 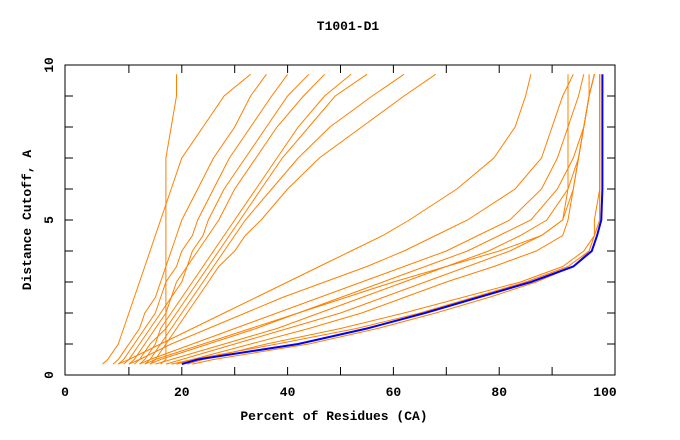 I want to click on x-axis-label: Percent of Residues (CA), so click(x=333, y=416).